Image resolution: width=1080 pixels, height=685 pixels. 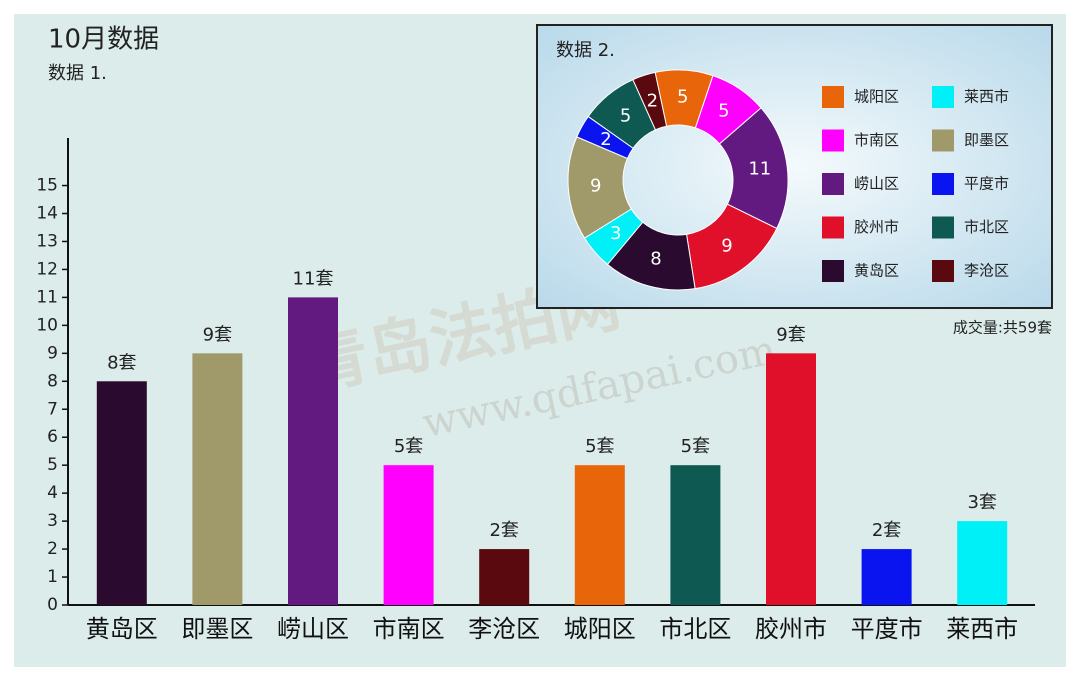 What do you see at coordinates (47, 186) in the screenshot?
I see `y-tick-label: 15` at bounding box center [47, 186].